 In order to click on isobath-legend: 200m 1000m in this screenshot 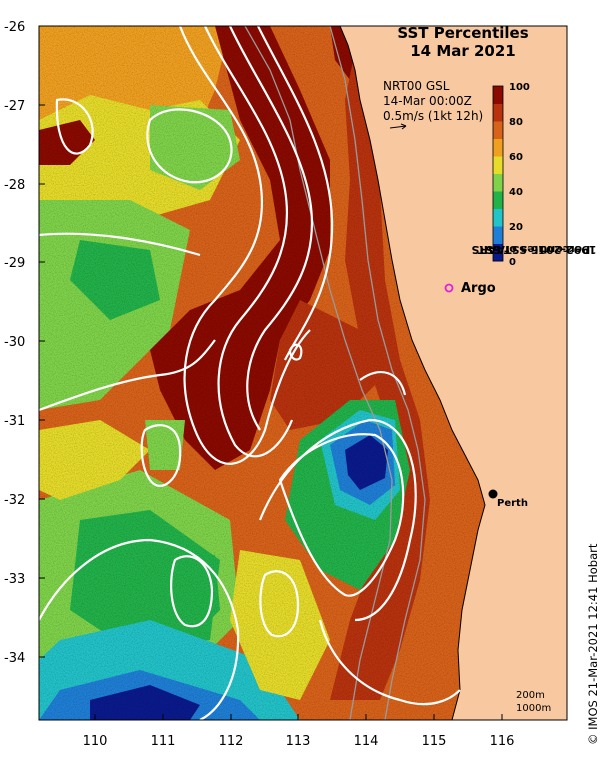, I will do `click(533, 702)`.